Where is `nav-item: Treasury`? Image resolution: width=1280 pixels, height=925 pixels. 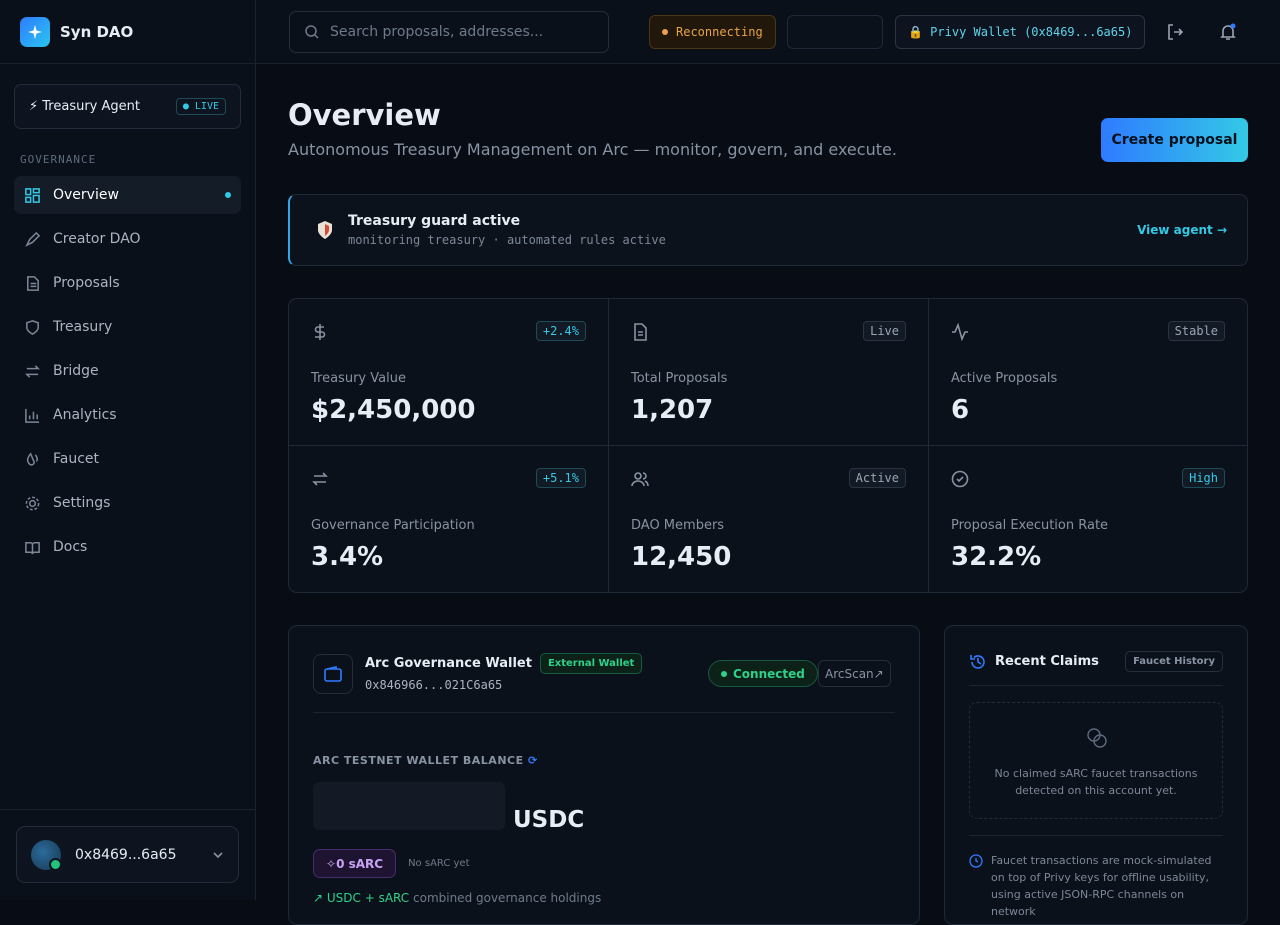
nav-item: Treasury is located at coordinates (127, 327).